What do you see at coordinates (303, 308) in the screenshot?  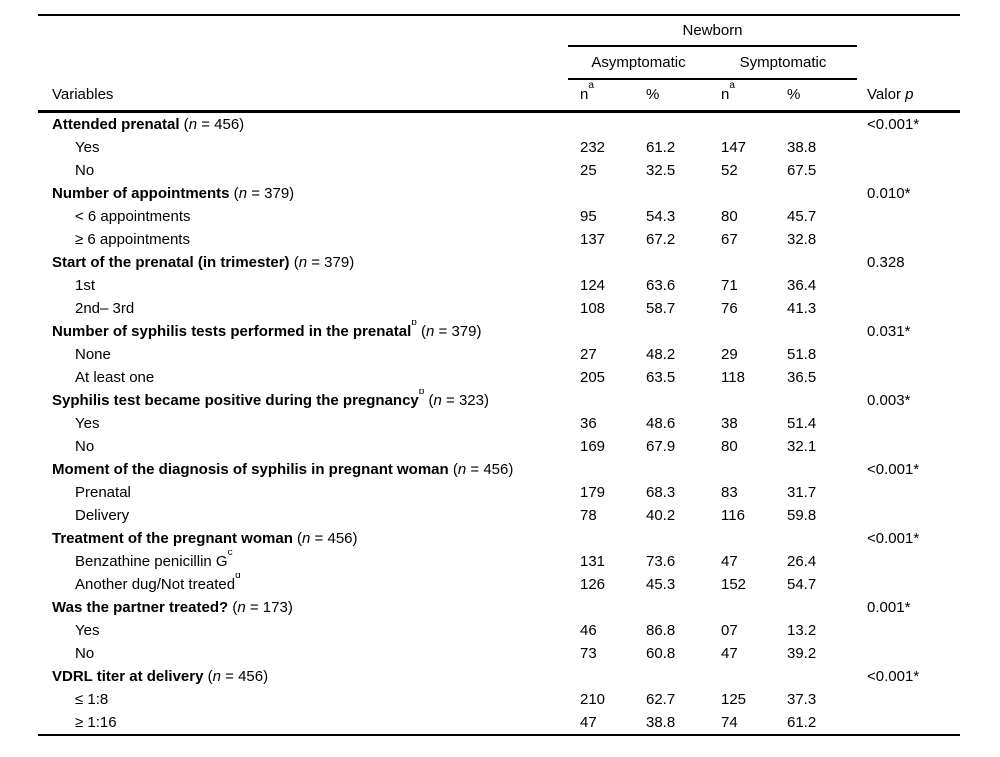 I see `sub-variable-cell: 2nd– 3rd` at bounding box center [303, 308].